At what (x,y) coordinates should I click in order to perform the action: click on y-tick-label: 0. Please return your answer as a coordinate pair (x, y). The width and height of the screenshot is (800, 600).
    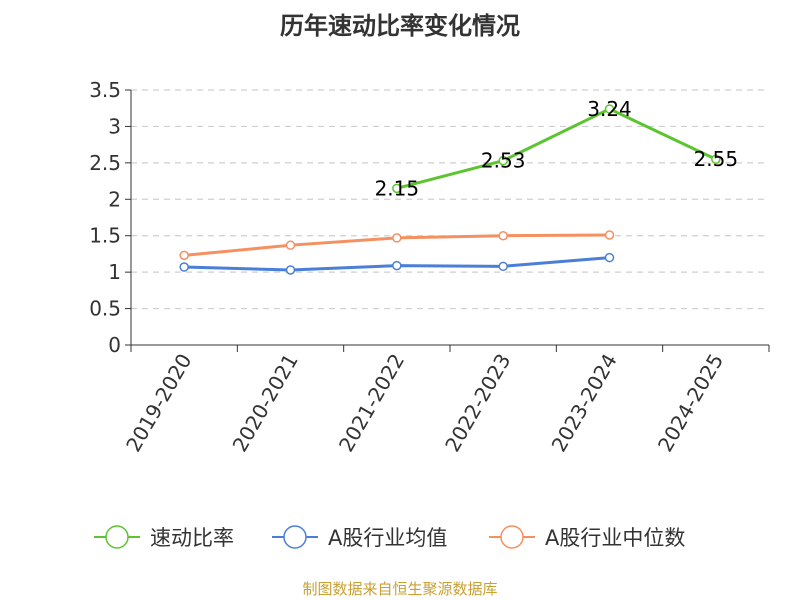
    Looking at the image, I should click on (114, 345).